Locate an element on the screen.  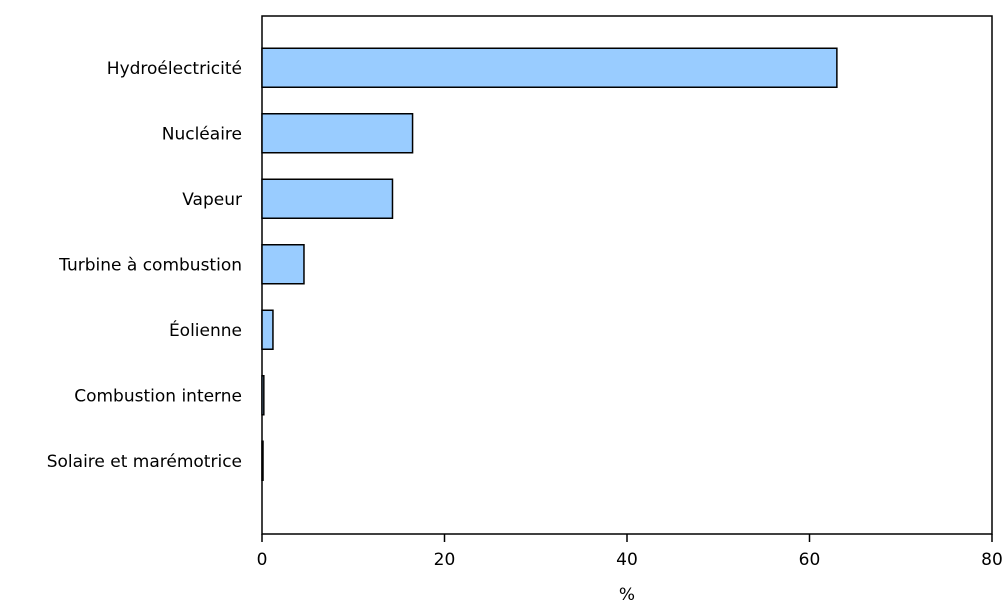
x-axis-ticks: 0 20 40 60 80 is located at coordinates (630, 552).